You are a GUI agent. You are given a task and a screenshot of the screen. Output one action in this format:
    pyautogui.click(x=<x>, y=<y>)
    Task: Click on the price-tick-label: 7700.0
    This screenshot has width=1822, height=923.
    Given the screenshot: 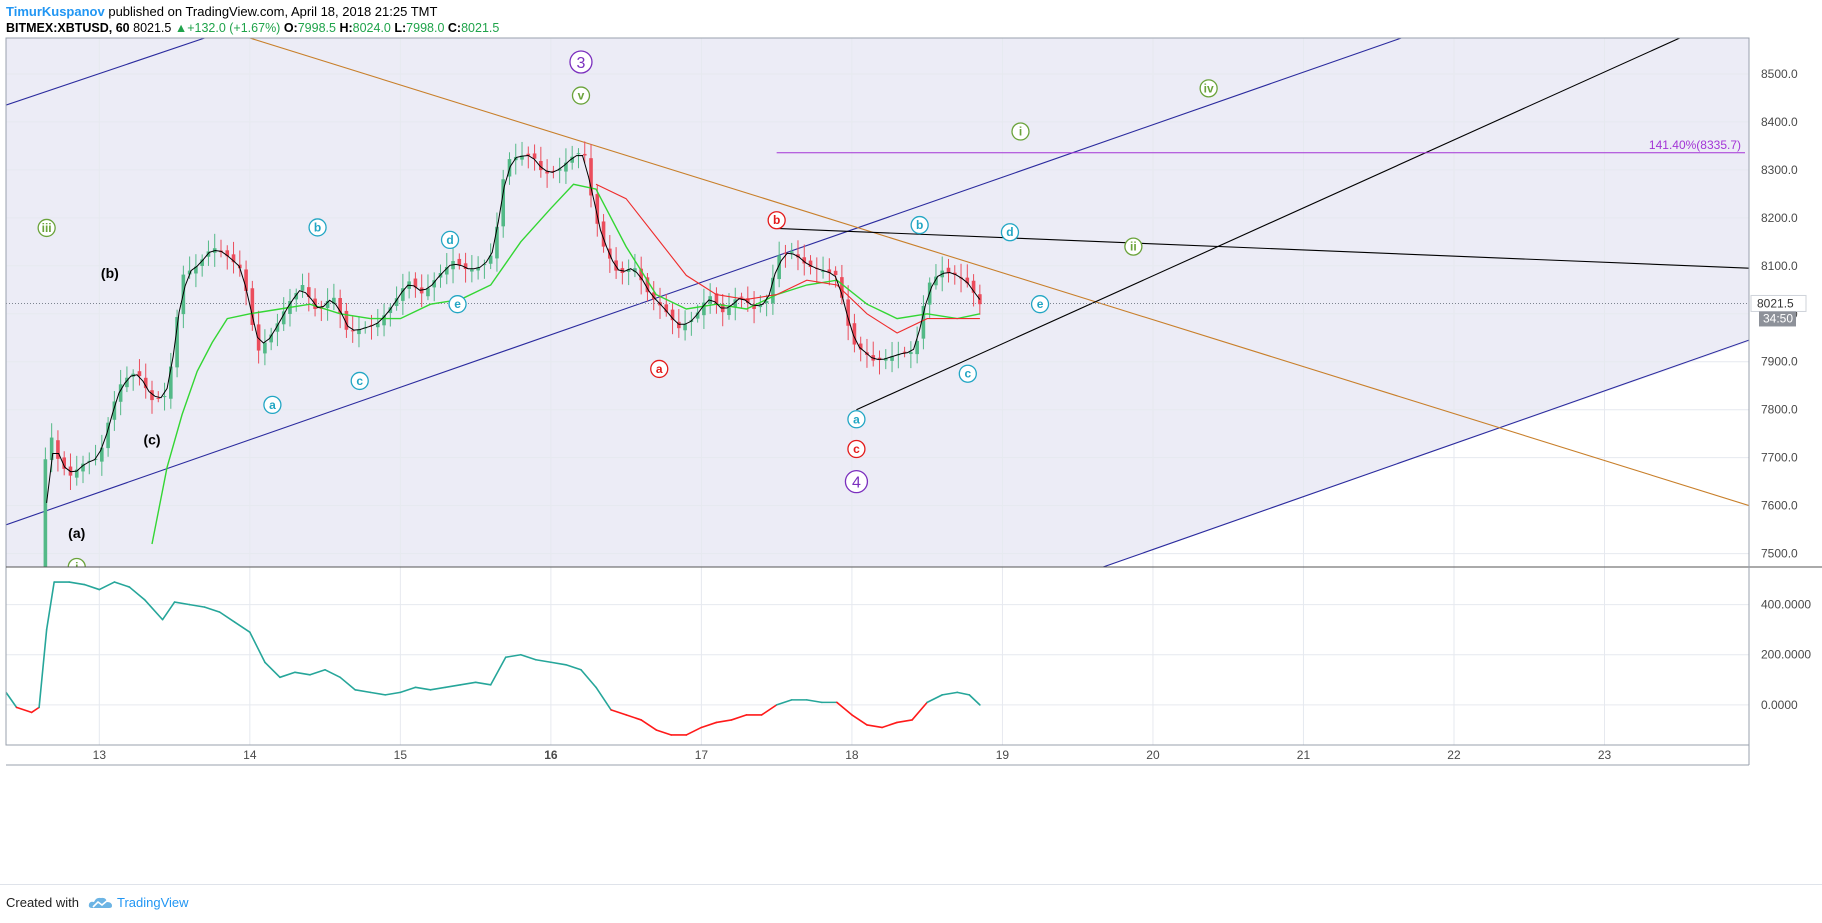 What is the action you would take?
    pyautogui.click(x=1779, y=458)
    